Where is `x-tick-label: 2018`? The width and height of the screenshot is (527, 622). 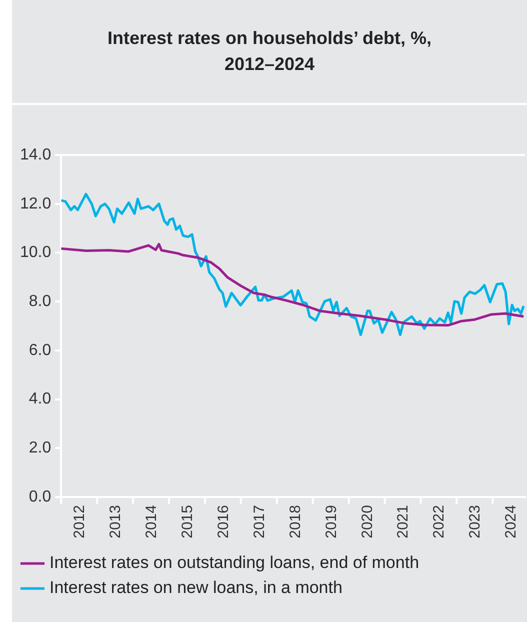 x-tick-label: 2018 is located at coordinates (295, 521).